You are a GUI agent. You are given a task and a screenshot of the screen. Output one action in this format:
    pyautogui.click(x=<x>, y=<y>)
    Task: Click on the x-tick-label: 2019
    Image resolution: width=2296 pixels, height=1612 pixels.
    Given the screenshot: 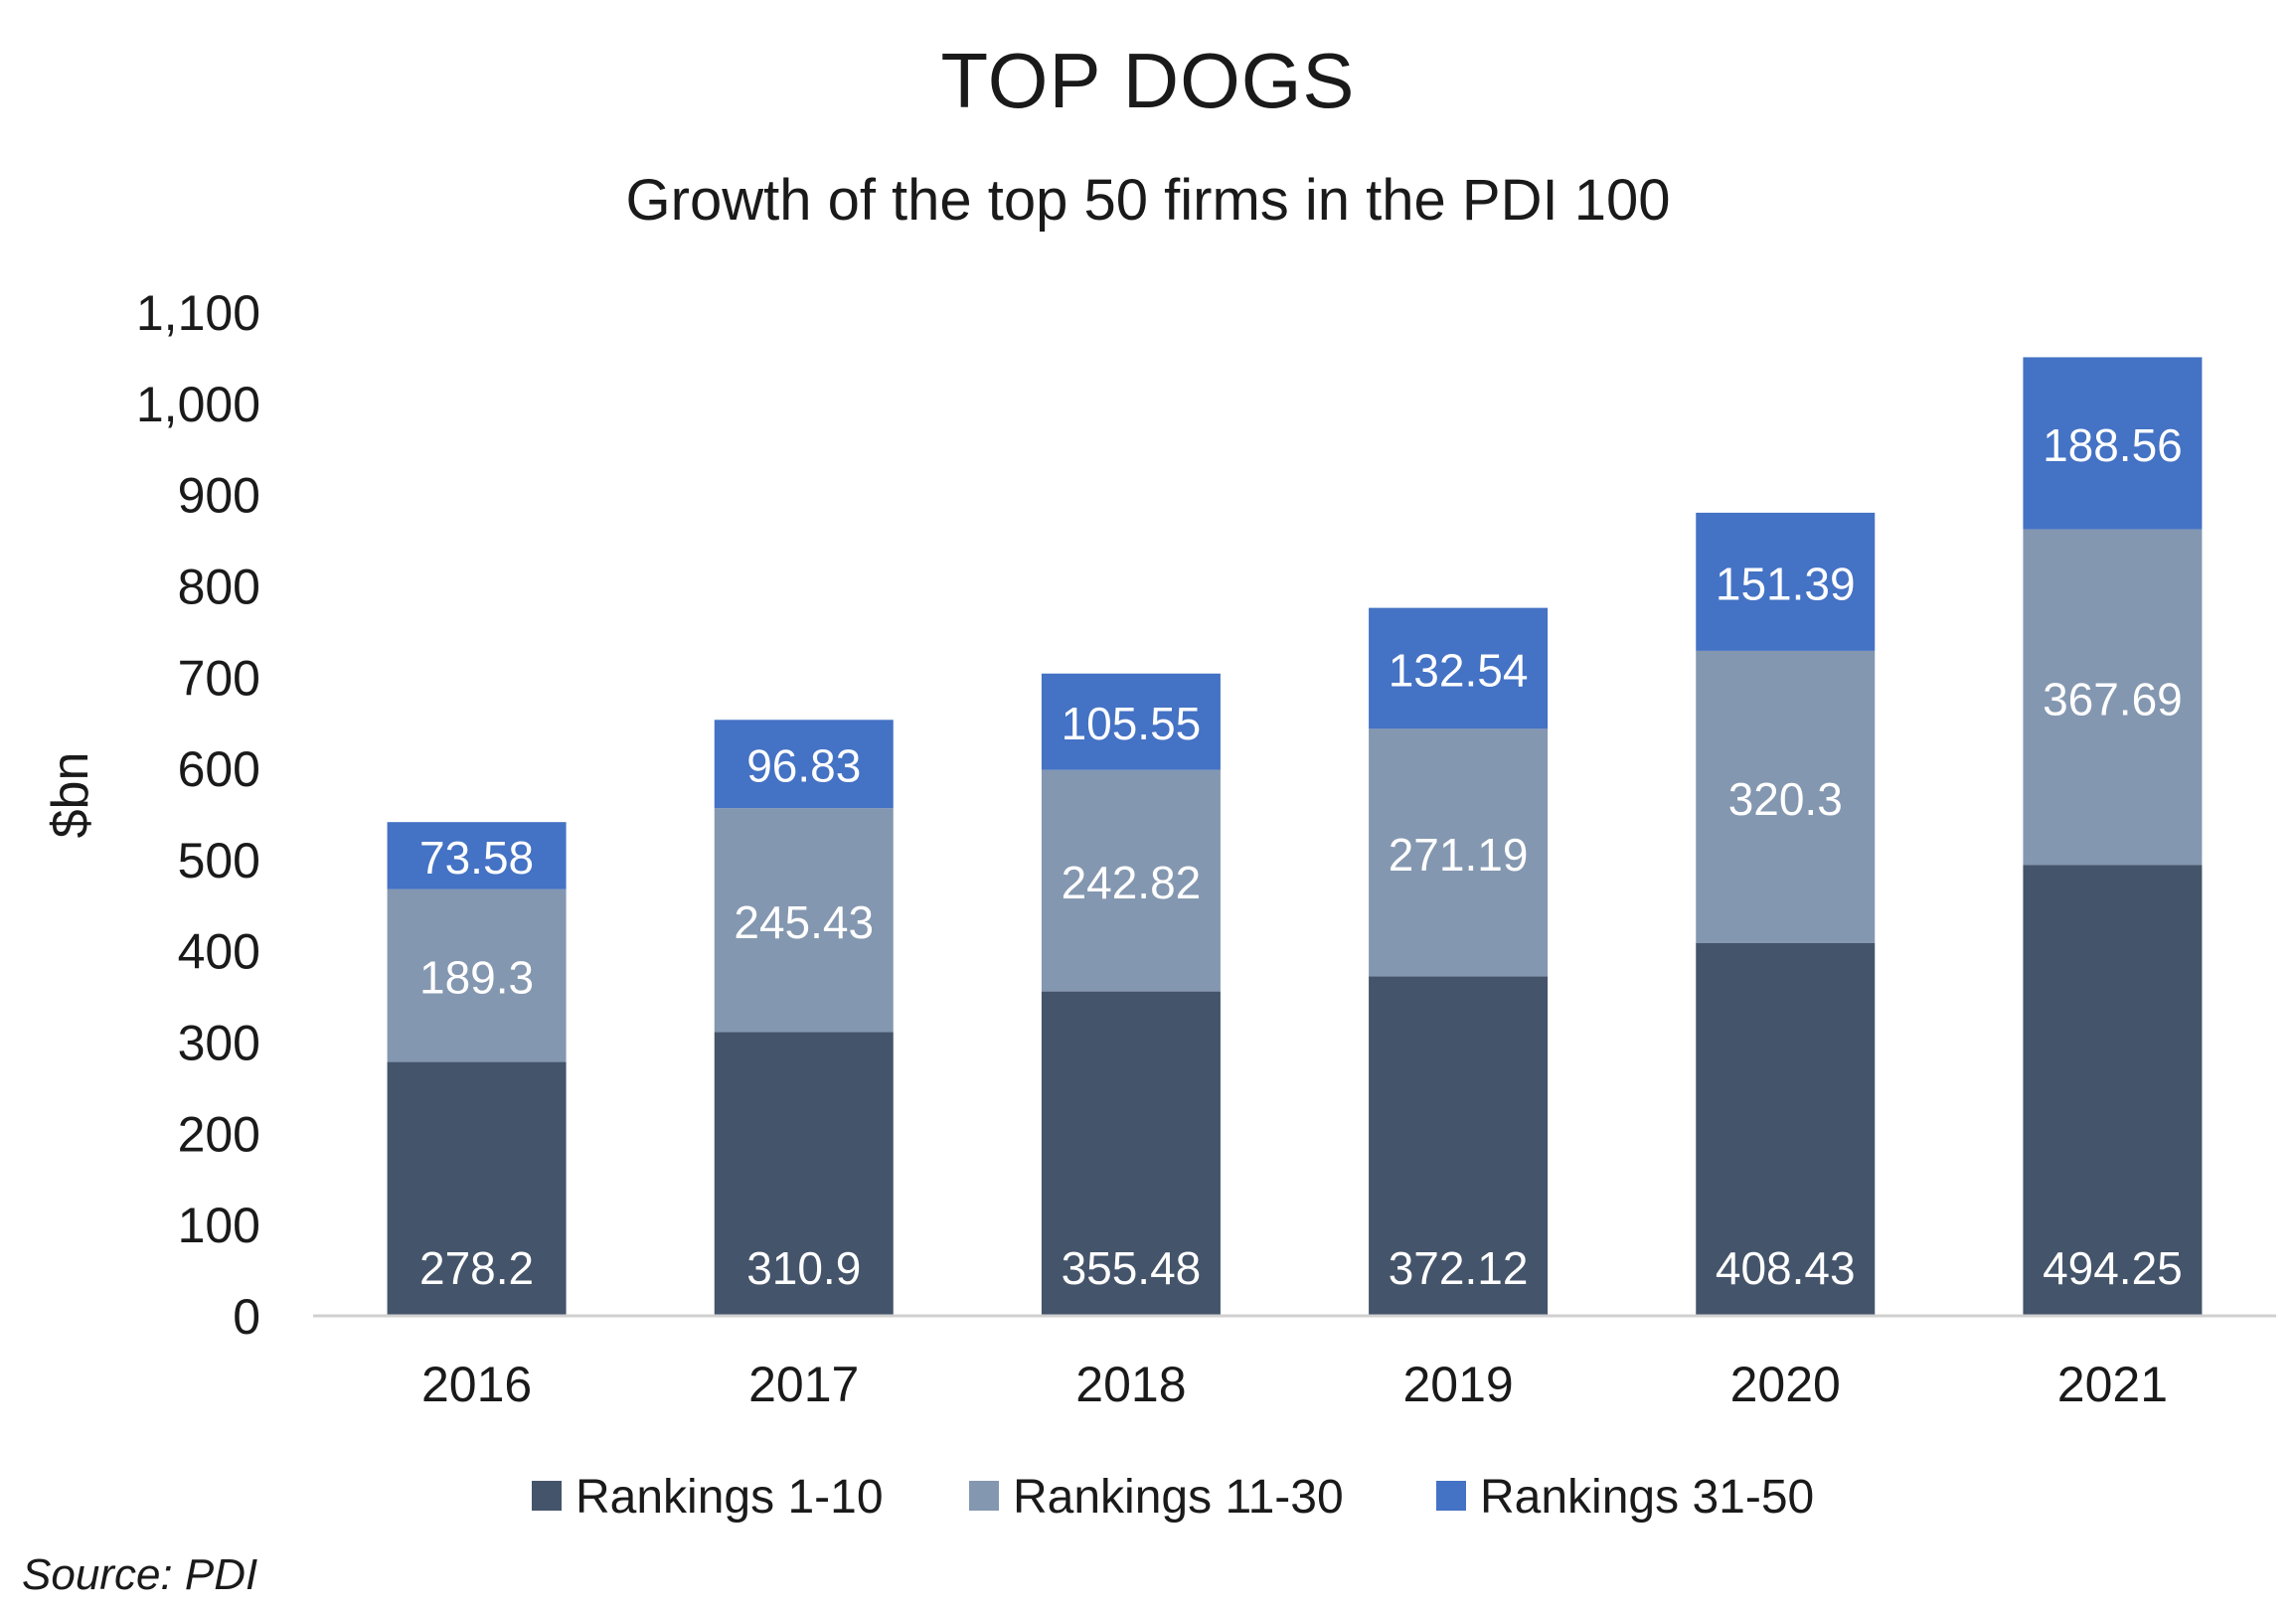 What is the action you would take?
    pyautogui.click(x=1457, y=1384)
    